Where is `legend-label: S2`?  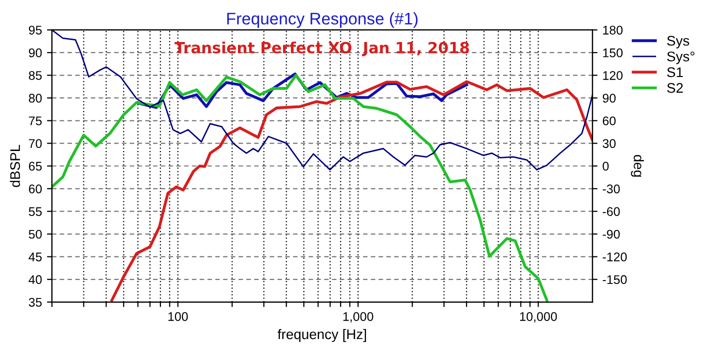
legend-label: S2 is located at coordinates (675, 88).